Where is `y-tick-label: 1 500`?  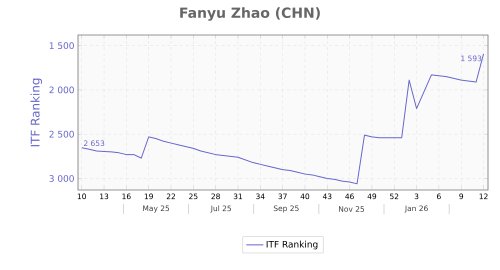 y-tick-label: 1 500 is located at coordinates (62, 46).